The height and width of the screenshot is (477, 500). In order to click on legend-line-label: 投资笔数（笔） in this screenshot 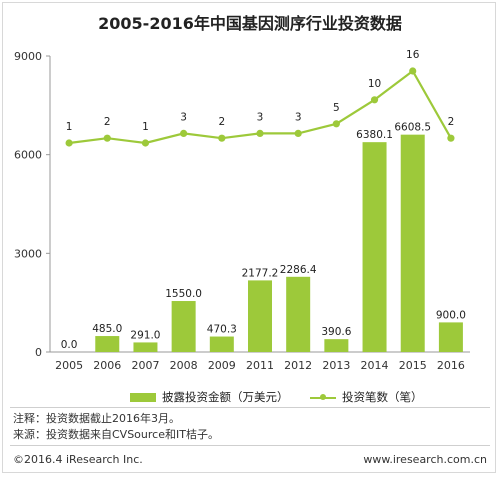, I will do `click(382, 397)`.